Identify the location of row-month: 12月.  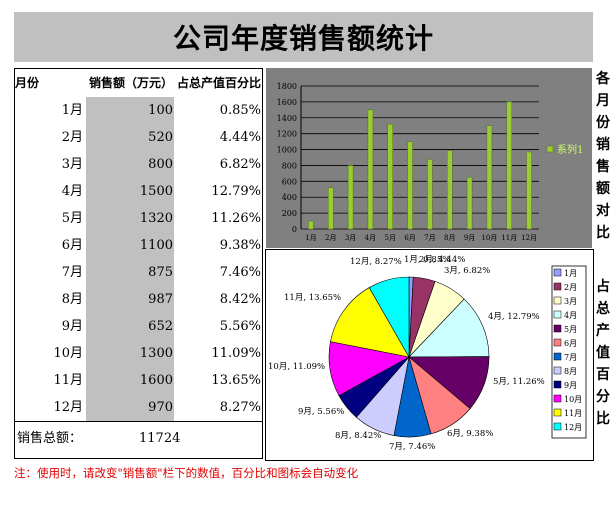
(68, 407).